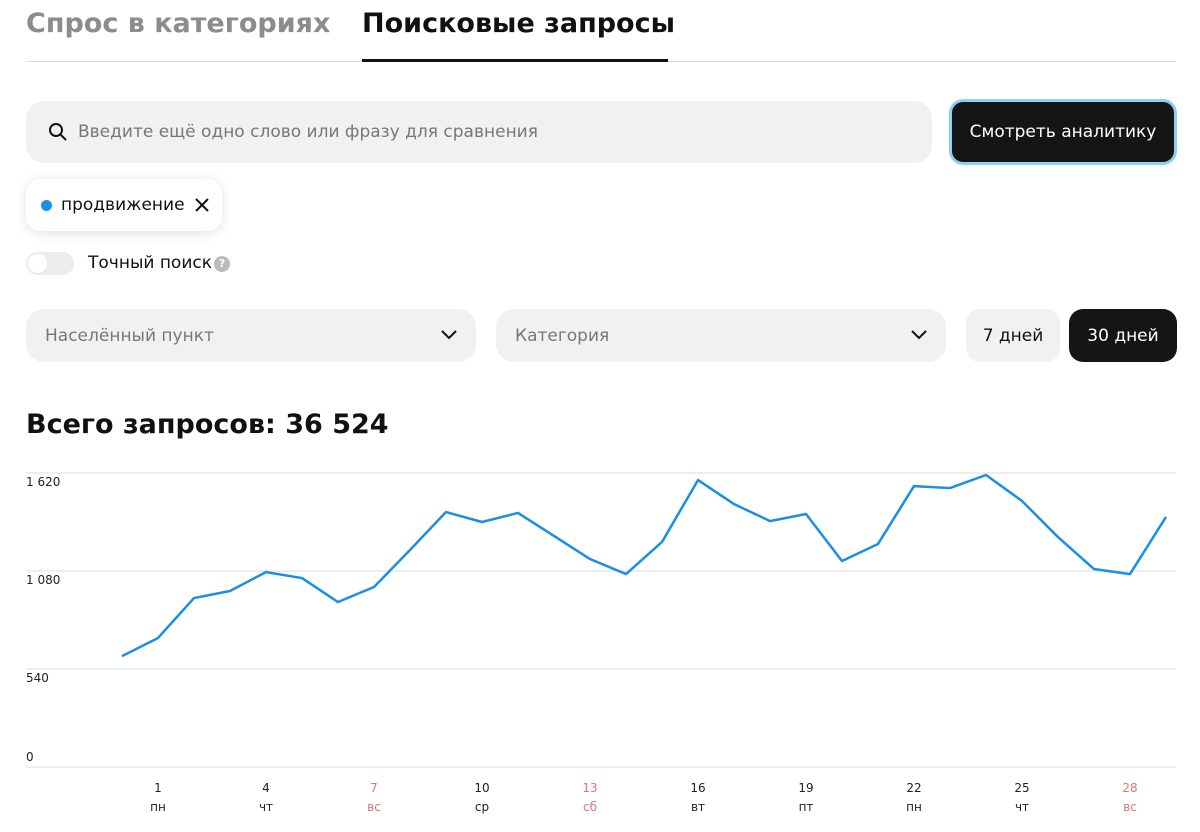 The height and width of the screenshot is (832, 1200). I want to click on tab-active: Поисковые запросы, so click(519, 23).